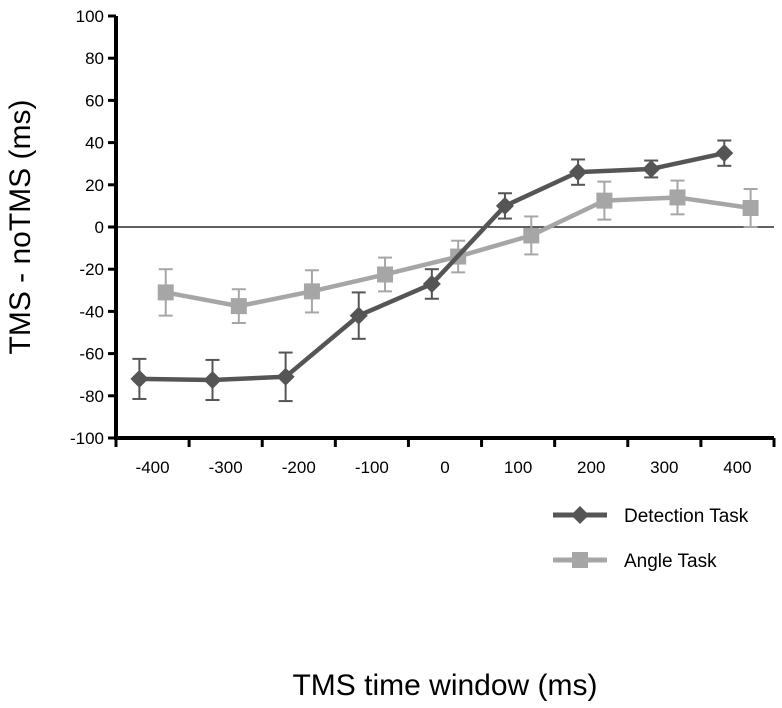  What do you see at coordinates (651, 539) in the screenshot?
I see `legend: Detection Task Angle Task` at bounding box center [651, 539].